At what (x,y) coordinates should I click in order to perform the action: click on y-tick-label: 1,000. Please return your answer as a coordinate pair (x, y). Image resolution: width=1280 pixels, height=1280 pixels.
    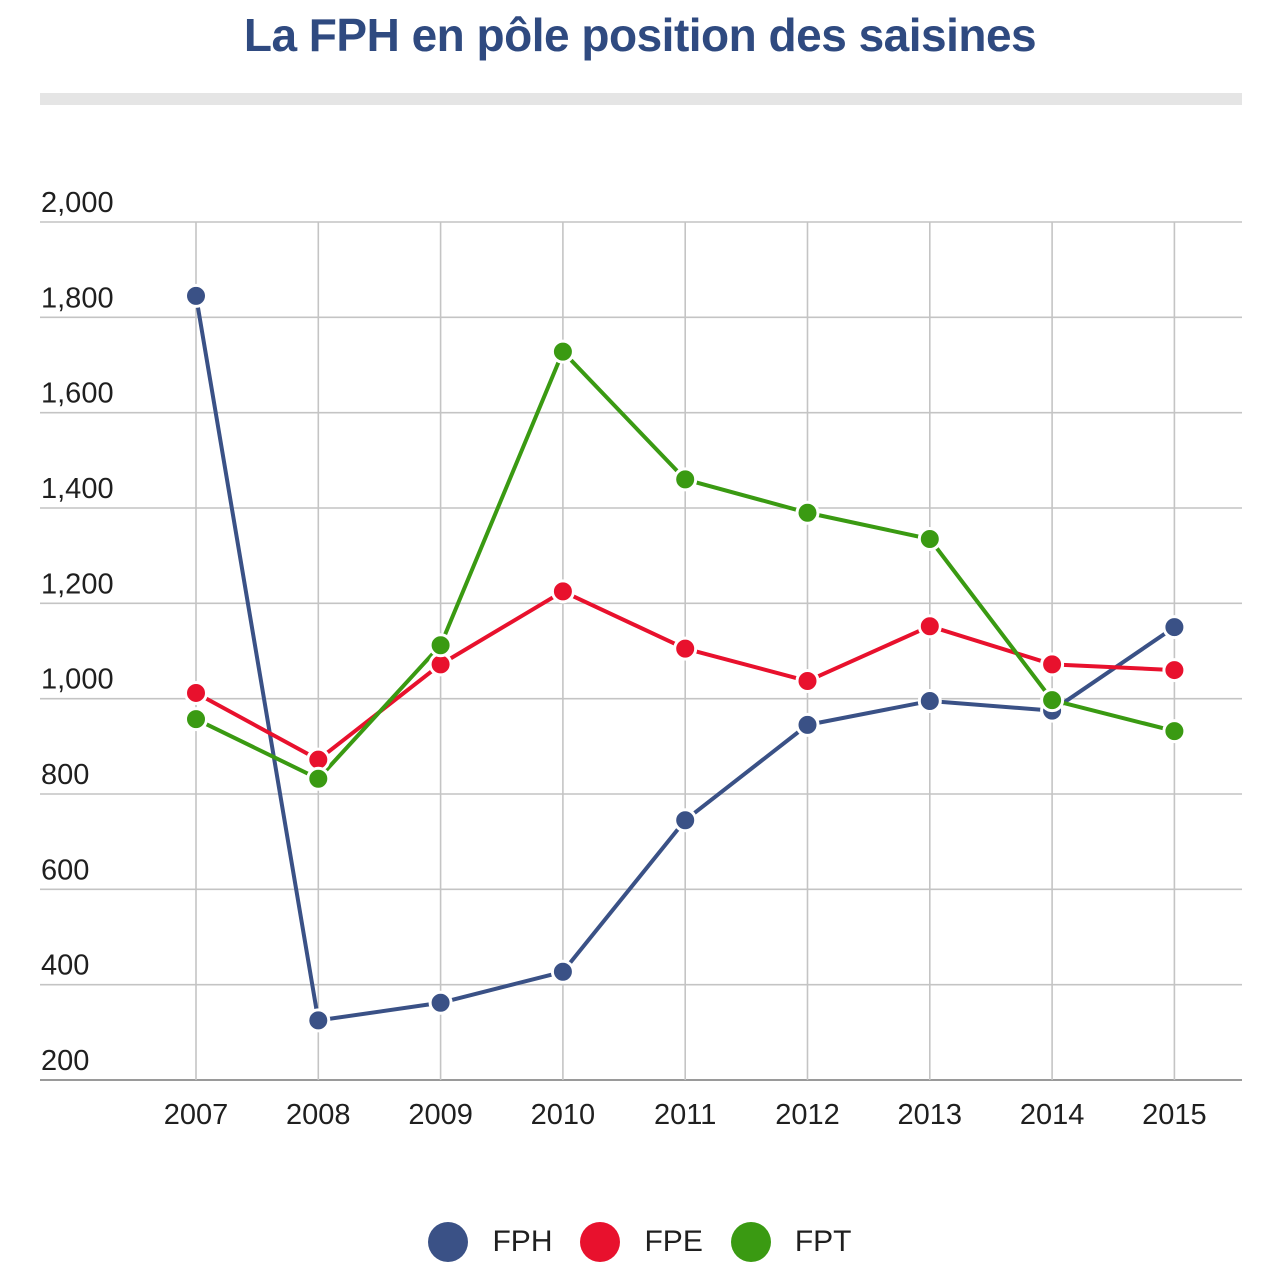
    Looking at the image, I should click on (77, 680).